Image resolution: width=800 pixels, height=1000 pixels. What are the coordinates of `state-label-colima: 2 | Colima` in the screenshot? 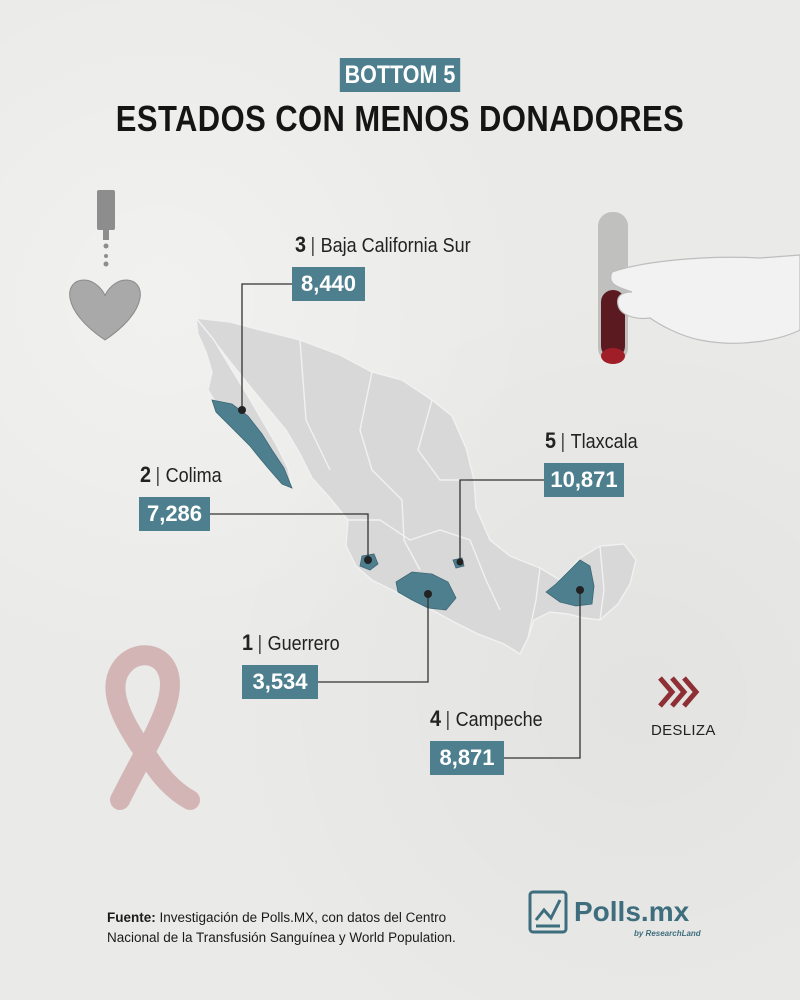 It's located at (181, 474).